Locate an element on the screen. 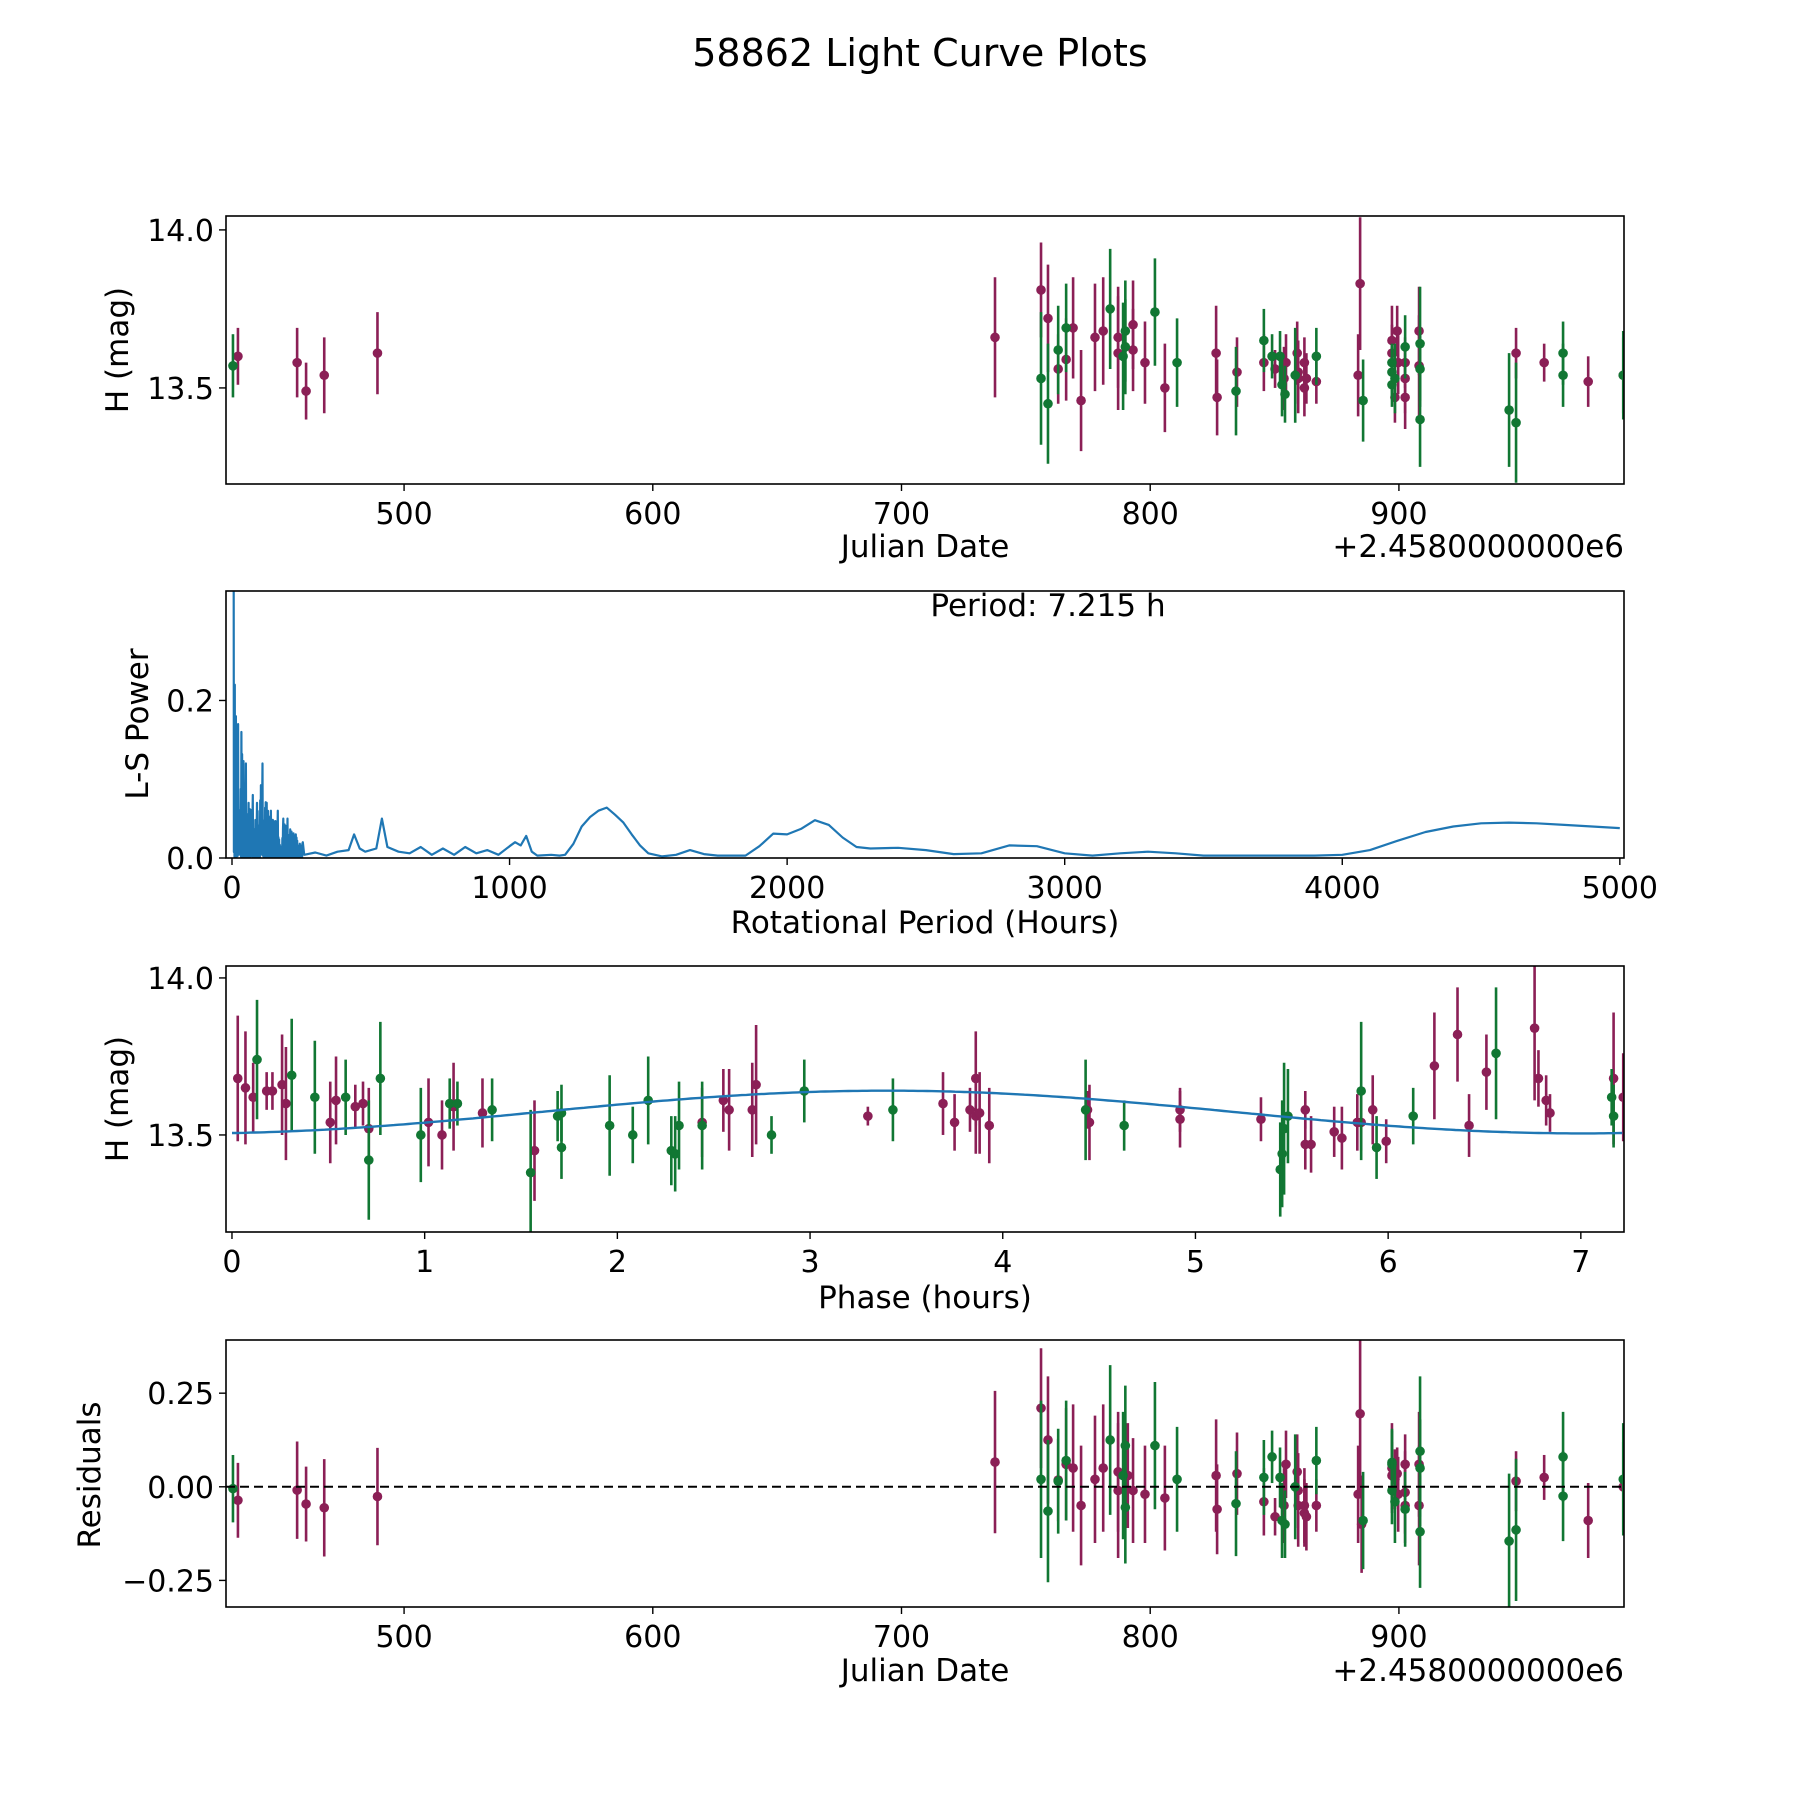 This screenshot has width=1800, height=1800. residuals-x-offset: +2.4580000000e6 is located at coordinates (1478, 1671).